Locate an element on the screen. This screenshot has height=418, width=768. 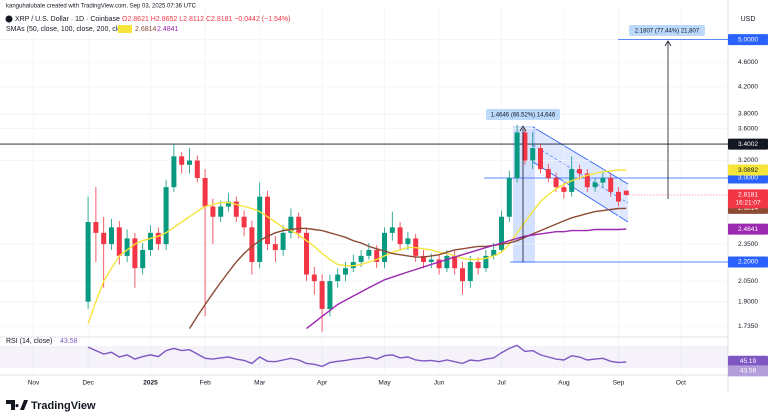
currency: USD is located at coordinates (748, 19).